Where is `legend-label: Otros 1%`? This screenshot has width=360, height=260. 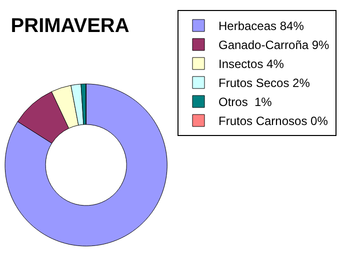 legend-label: Otros 1% is located at coordinates (245, 102).